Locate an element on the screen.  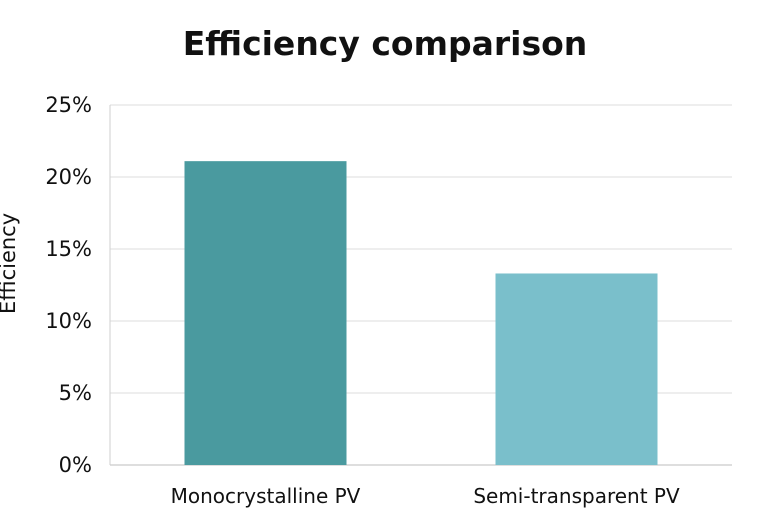
y-tick-label: 15% is located at coordinates (68, 249).